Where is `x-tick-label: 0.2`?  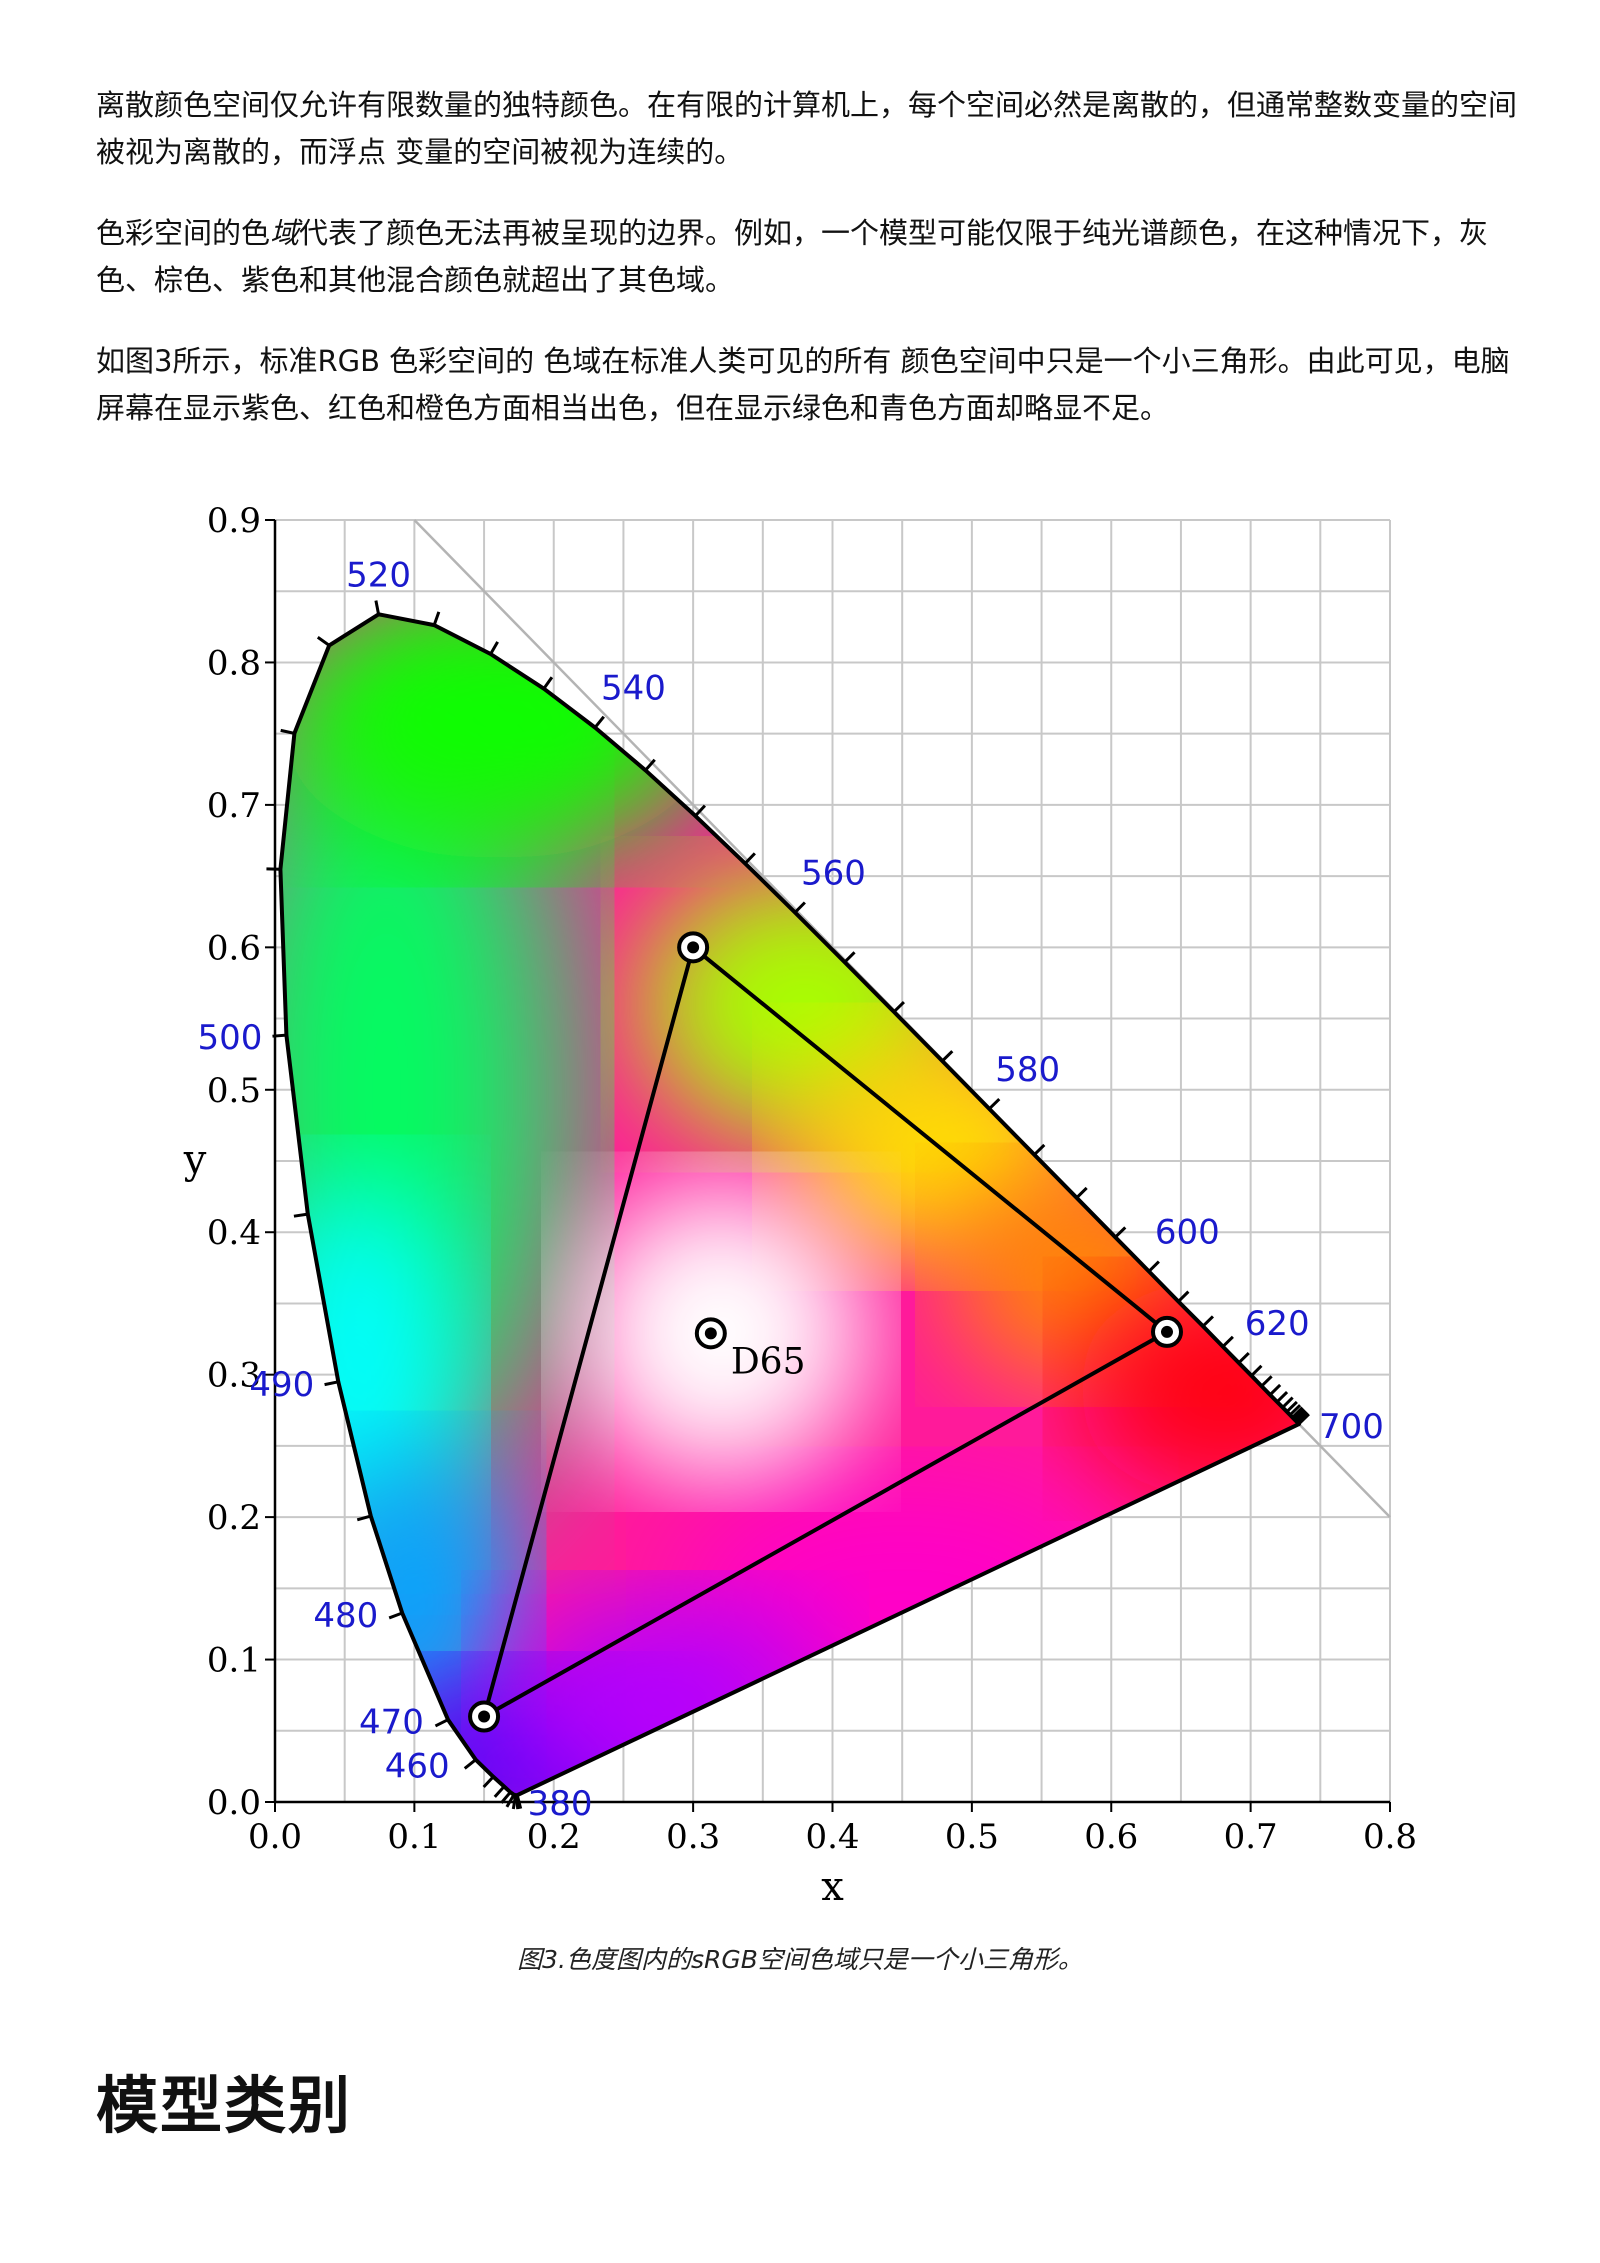
x-tick-label: 0.2 is located at coordinates (554, 1837).